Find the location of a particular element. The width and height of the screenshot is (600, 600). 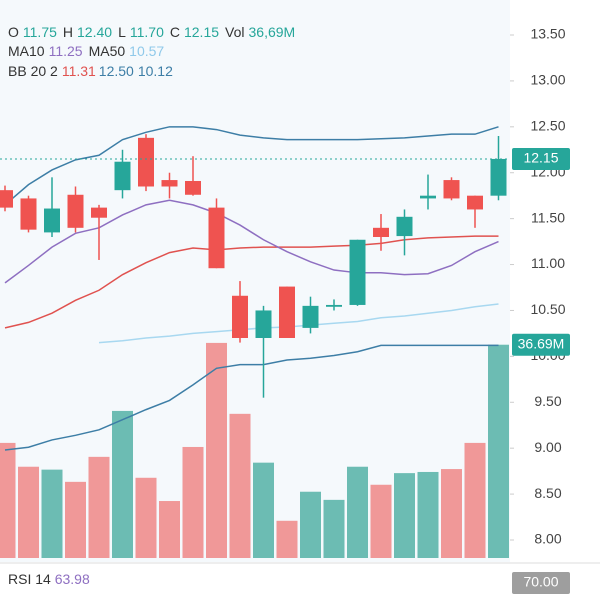

y-tick-label: 10.50 is located at coordinates (547, 309).